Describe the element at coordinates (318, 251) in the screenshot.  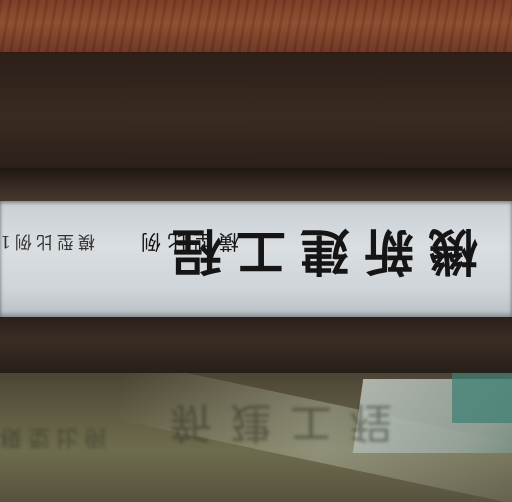
I see `plaque-main-text: 機新建工程` at that location.